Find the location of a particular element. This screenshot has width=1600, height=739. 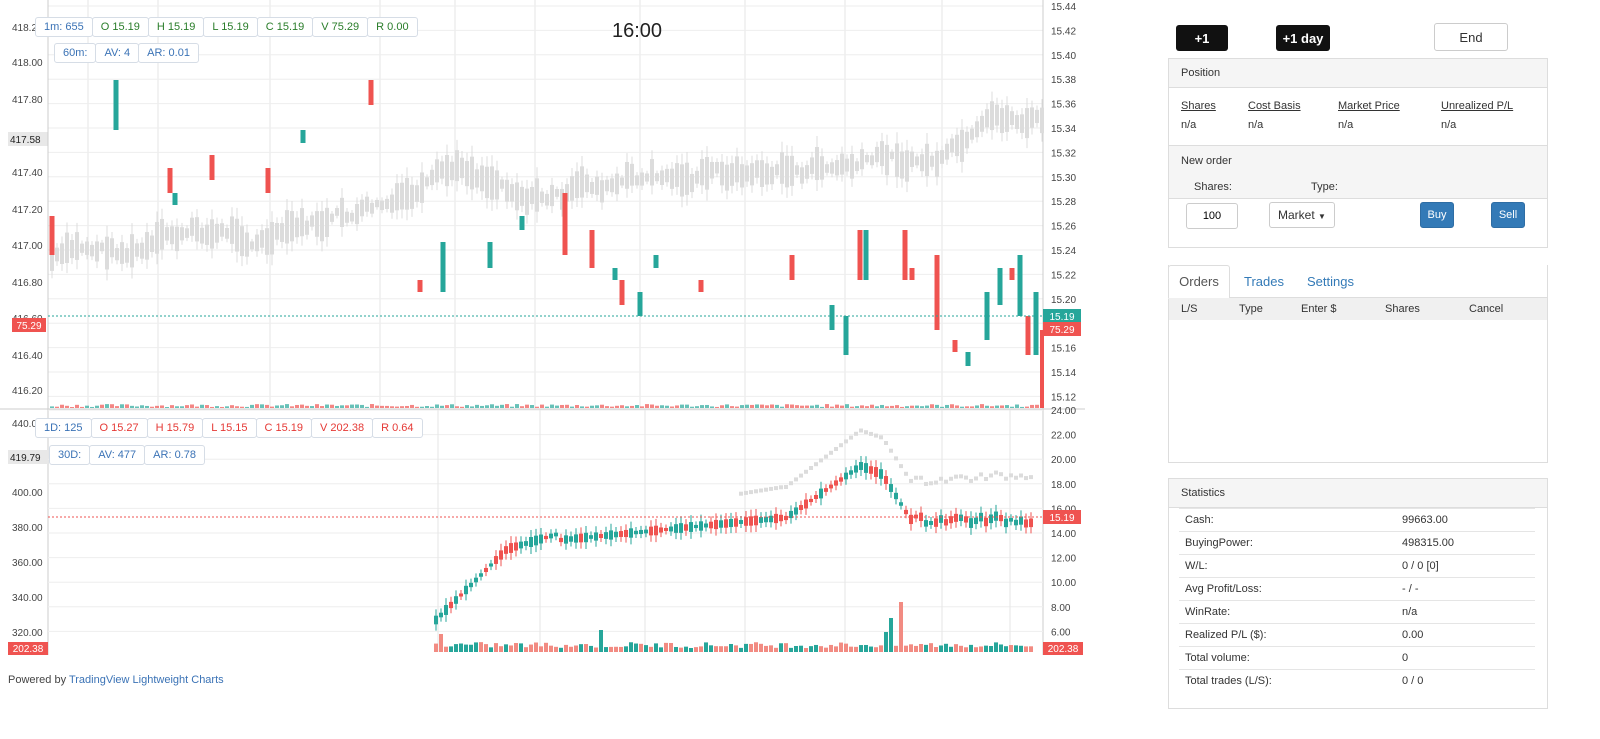

right-tick-label: 15.40 is located at coordinates (1063, 56).